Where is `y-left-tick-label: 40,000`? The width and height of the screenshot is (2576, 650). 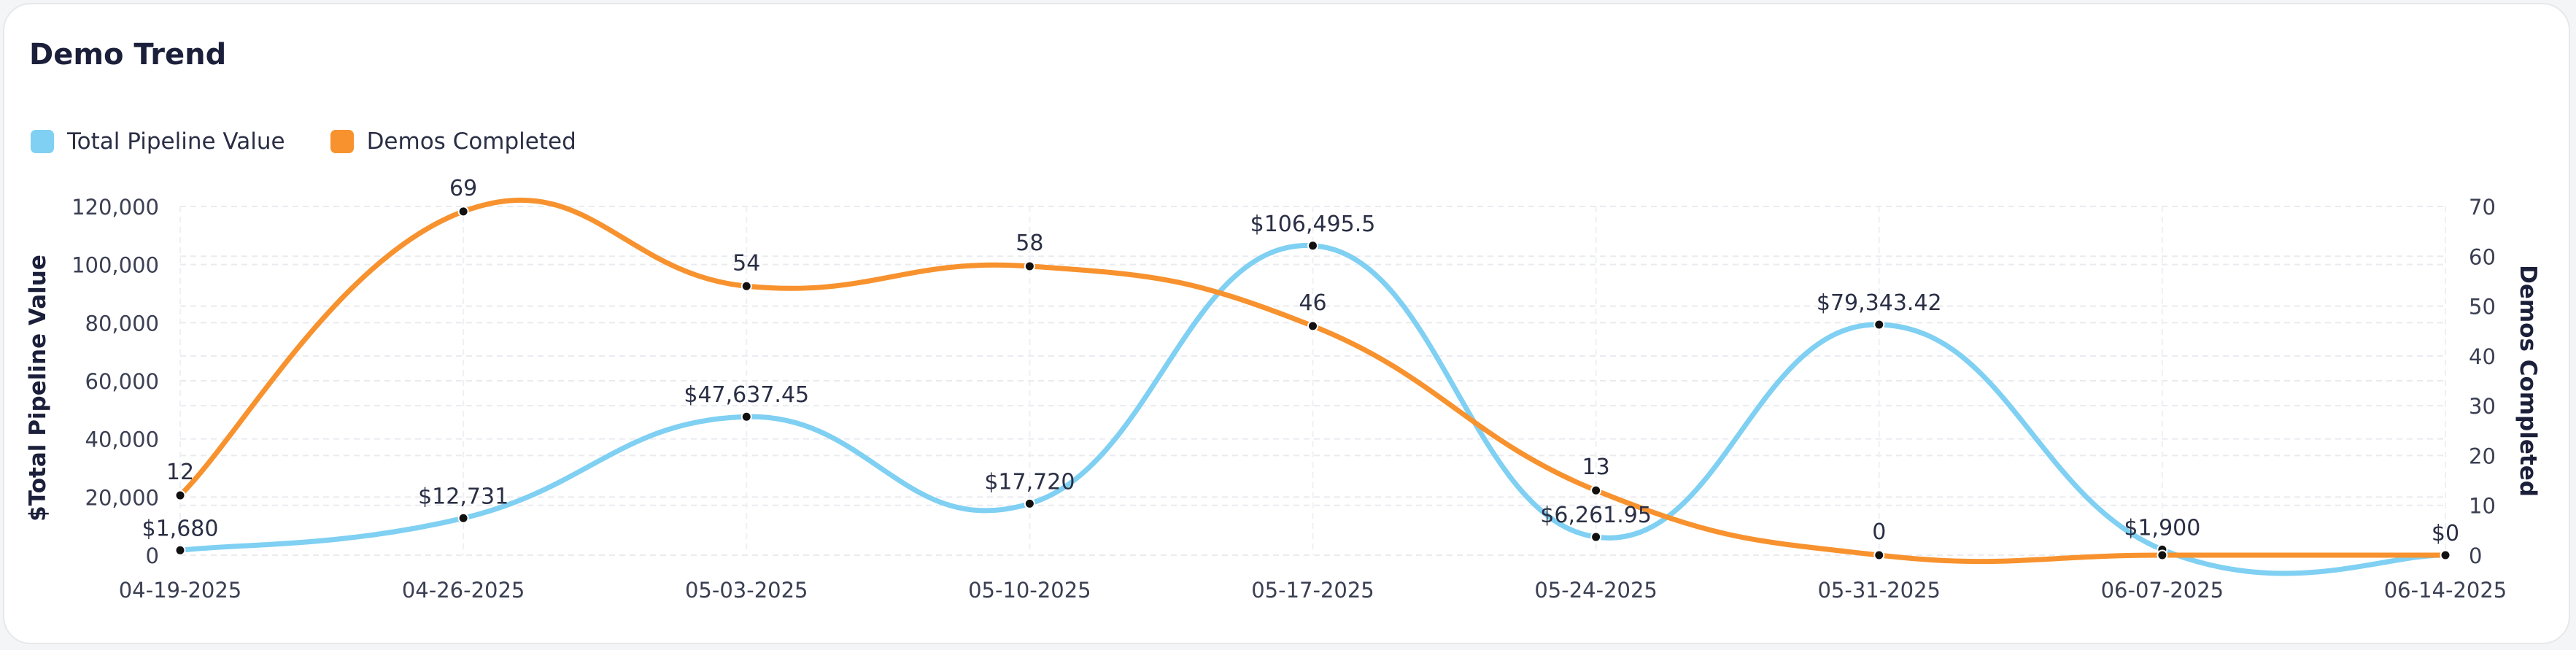 y-left-tick-label: 40,000 is located at coordinates (122, 439).